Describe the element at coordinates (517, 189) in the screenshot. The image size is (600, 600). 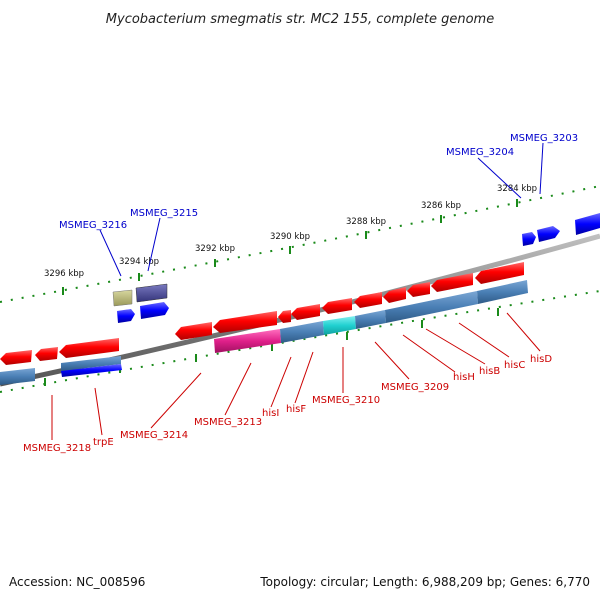
I see `scale-label: 3284 kbp` at that location.